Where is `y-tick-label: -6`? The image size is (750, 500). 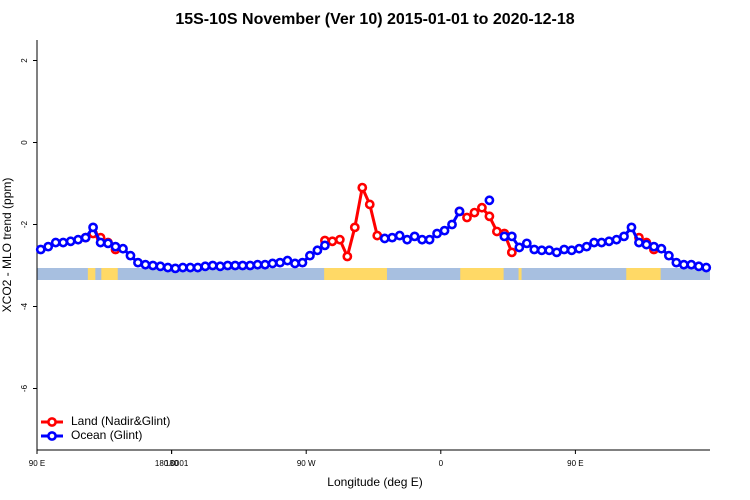 y-tick-label: -6 is located at coordinates (24, 388).